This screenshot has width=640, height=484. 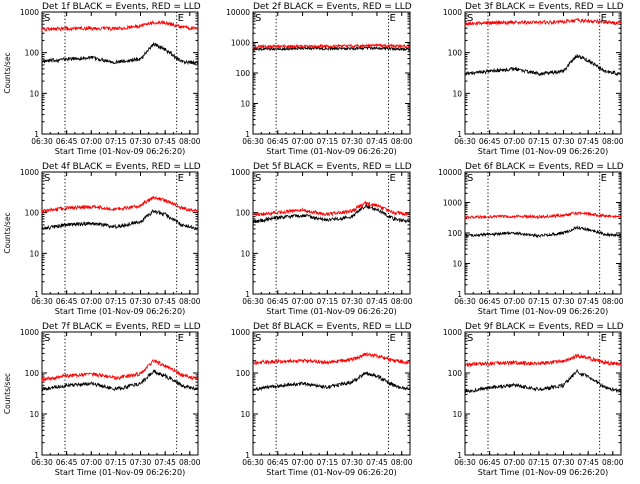 I want to click on chart-1-ytick-label-4: 1000, so click(x=29, y=12).